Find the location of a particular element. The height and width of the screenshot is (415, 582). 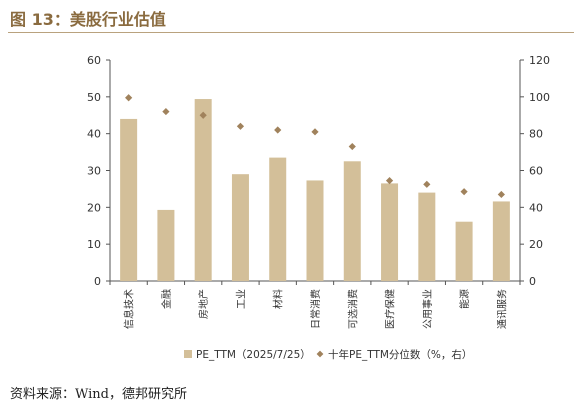

right-tick-label: 100 is located at coordinates (539, 97).